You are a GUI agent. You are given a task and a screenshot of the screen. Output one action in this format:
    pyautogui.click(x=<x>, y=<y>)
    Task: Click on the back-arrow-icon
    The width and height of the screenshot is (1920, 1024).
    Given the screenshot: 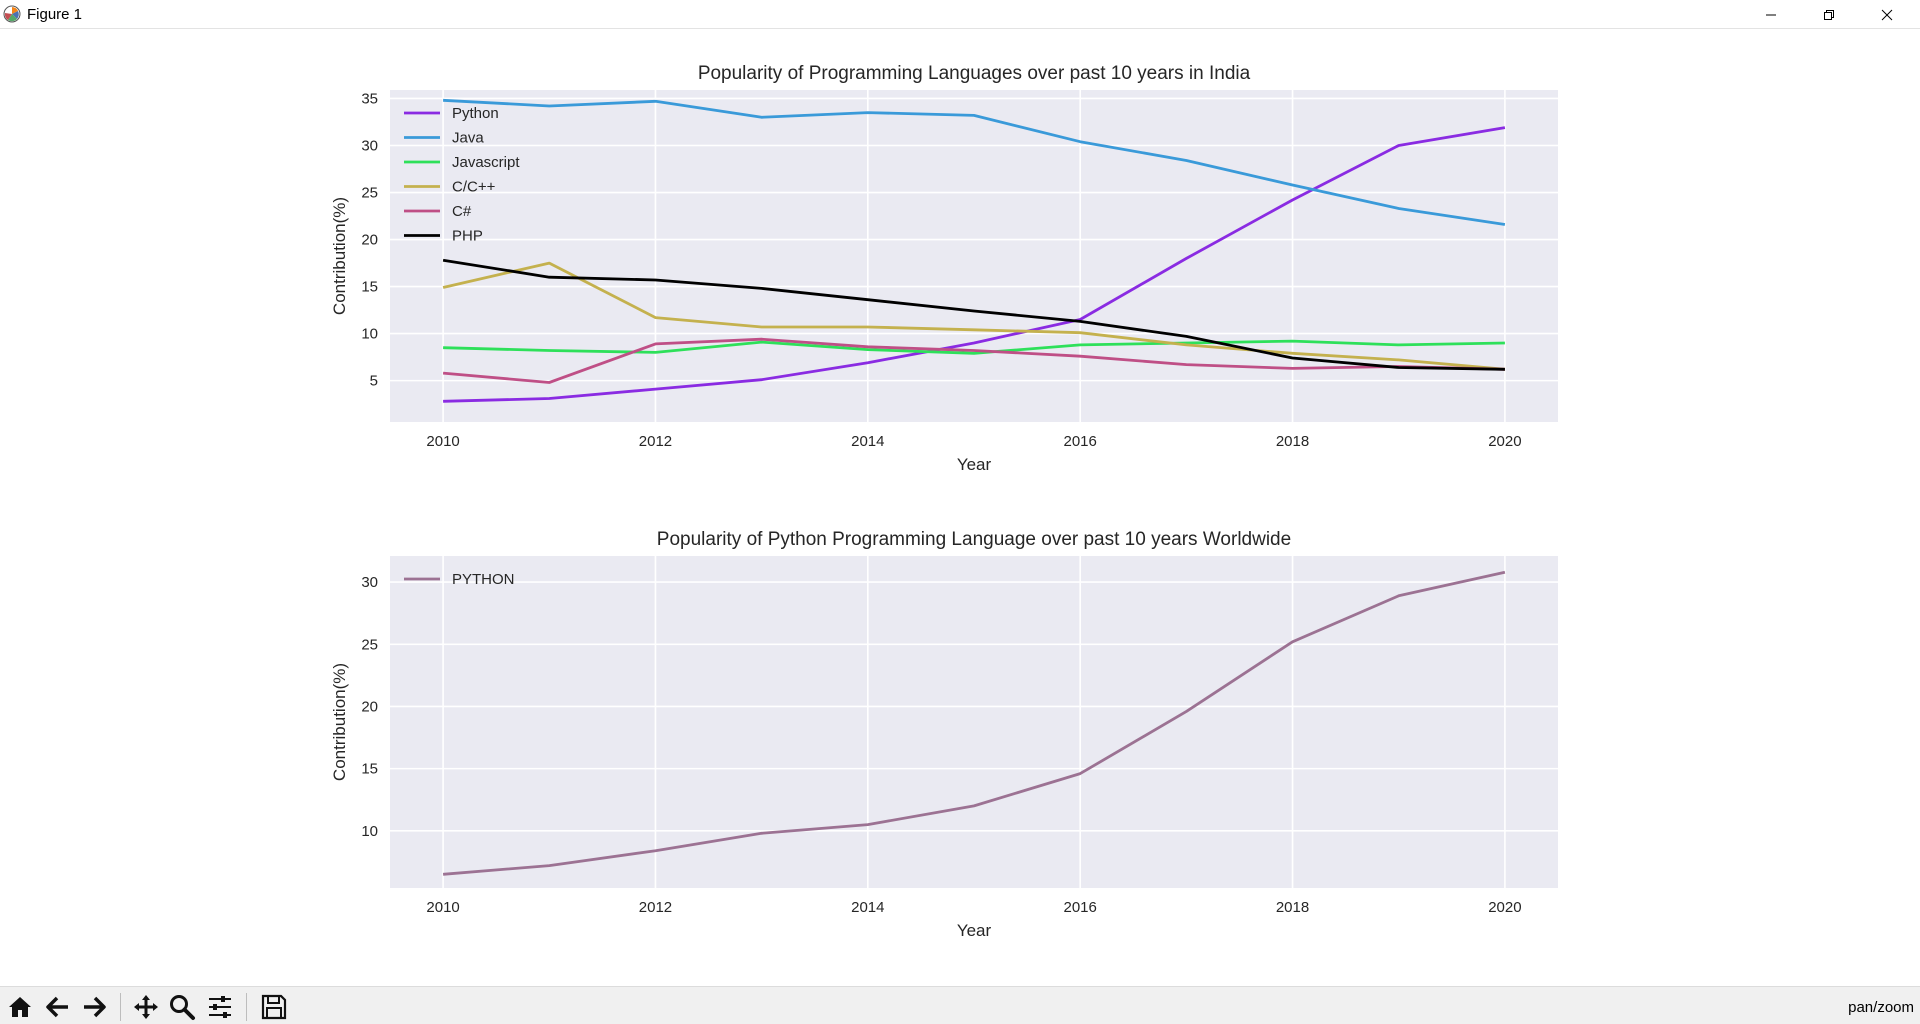 What is the action you would take?
    pyautogui.click(x=57, y=1007)
    